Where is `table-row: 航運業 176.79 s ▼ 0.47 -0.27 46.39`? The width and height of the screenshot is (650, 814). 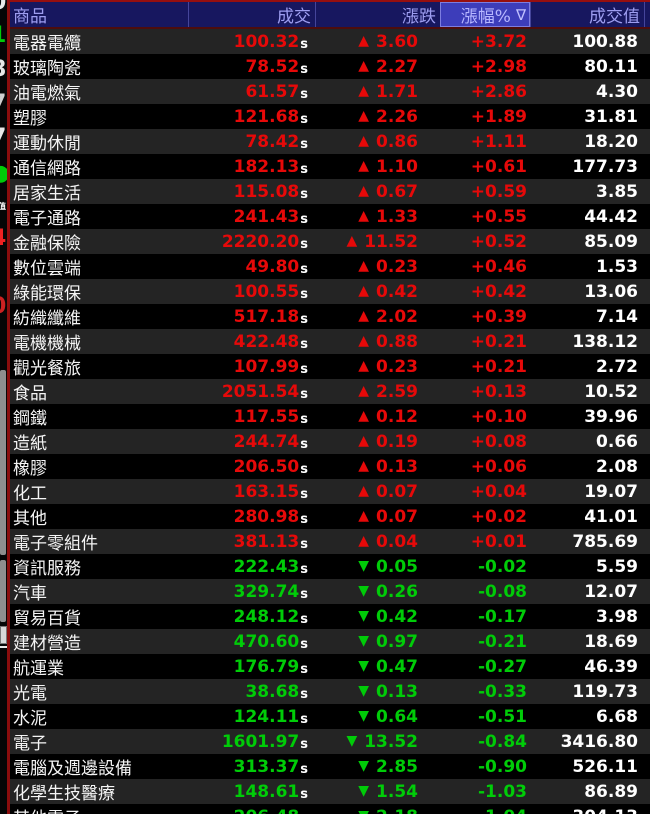 table-row: 航運業 176.79 s ▼ 0.47 -0.27 46.39 is located at coordinates (330, 666).